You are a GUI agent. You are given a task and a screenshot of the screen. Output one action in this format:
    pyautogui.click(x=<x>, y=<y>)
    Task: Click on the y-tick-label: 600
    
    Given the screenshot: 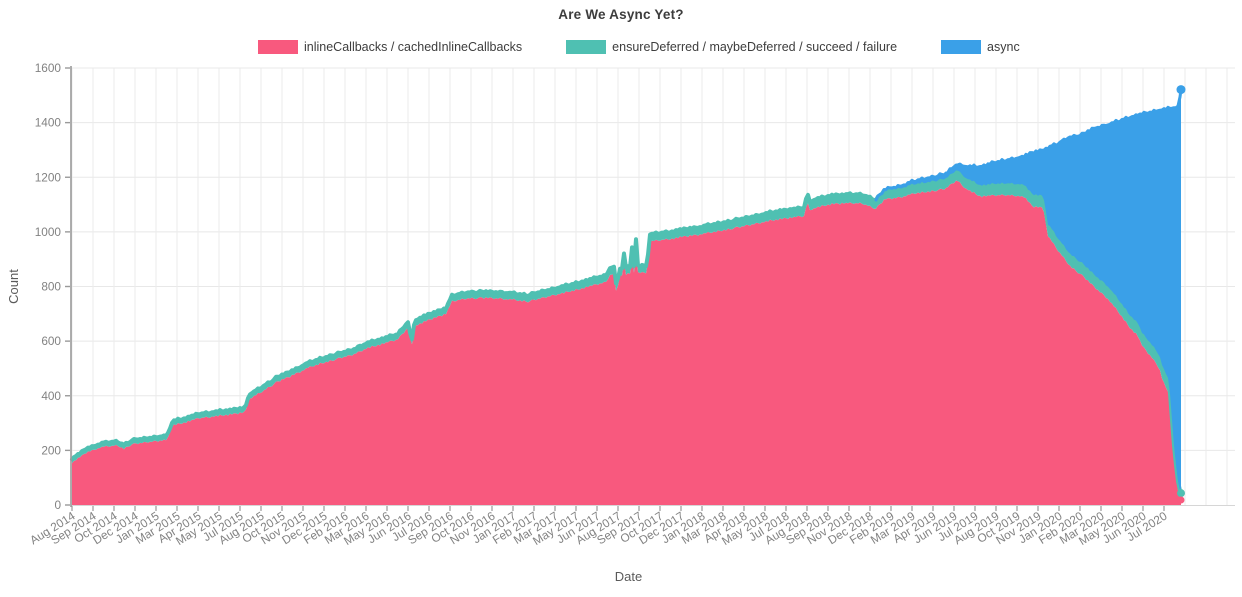 What is the action you would take?
    pyautogui.click(x=51, y=341)
    